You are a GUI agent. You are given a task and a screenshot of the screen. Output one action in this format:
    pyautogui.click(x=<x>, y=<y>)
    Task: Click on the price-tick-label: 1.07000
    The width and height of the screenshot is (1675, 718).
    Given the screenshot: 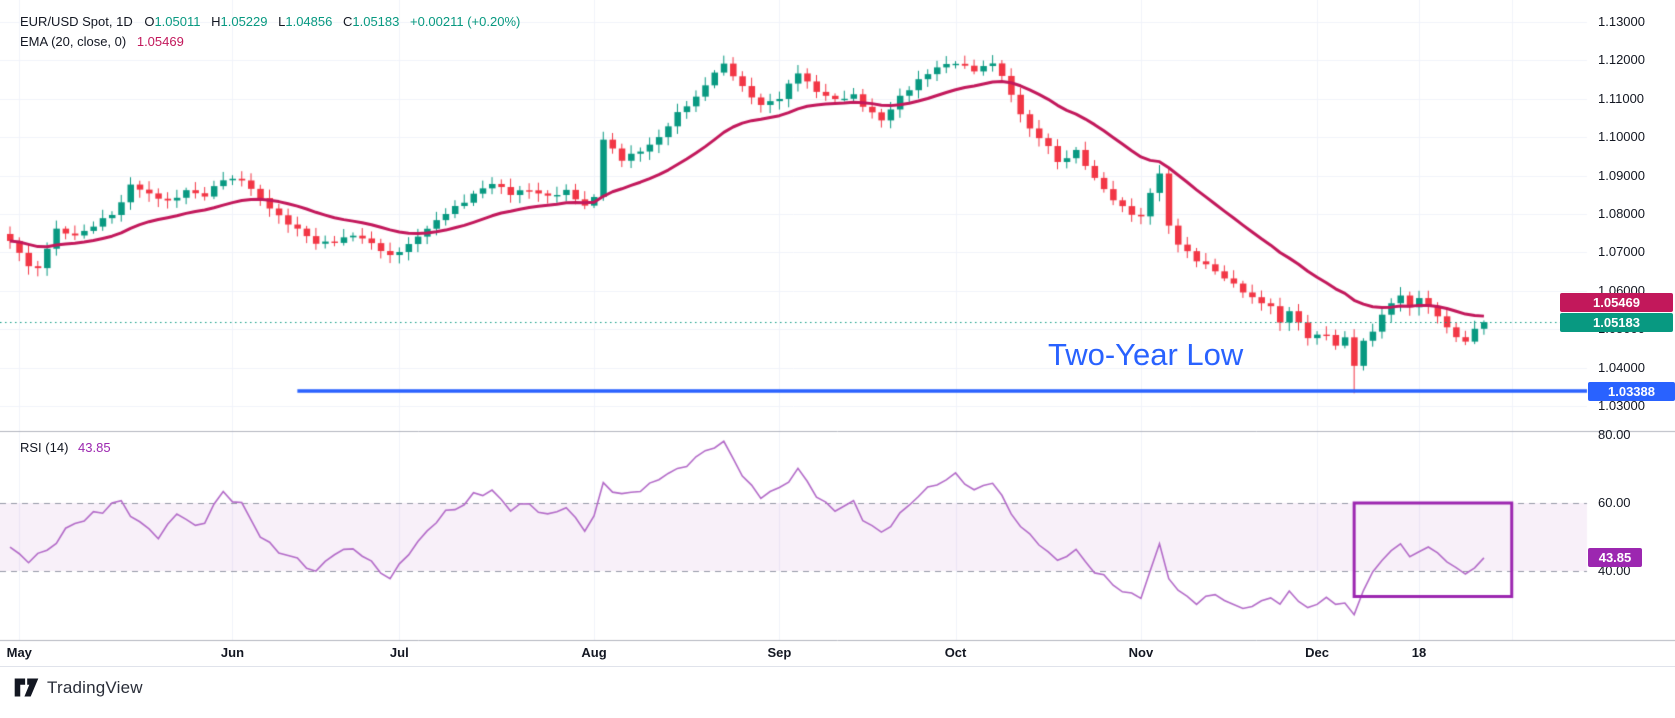 What is the action you would take?
    pyautogui.click(x=1621, y=252)
    